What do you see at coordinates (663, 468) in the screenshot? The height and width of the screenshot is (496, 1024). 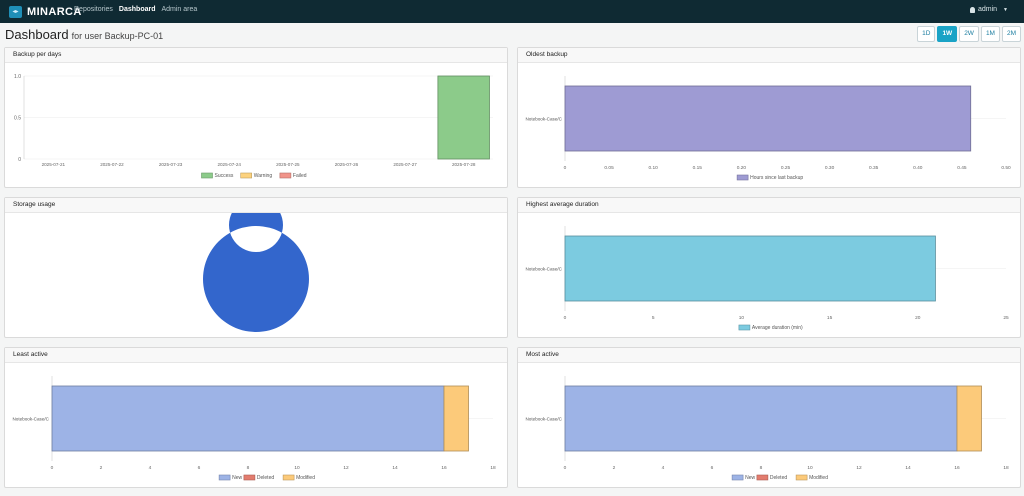 I see `x-tick-label: 4` at bounding box center [663, 468].